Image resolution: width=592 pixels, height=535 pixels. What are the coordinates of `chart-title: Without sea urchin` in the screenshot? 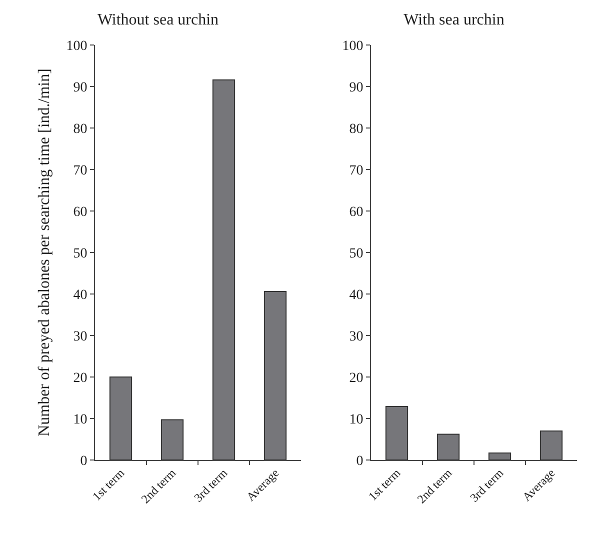 It's located at (158, 20).